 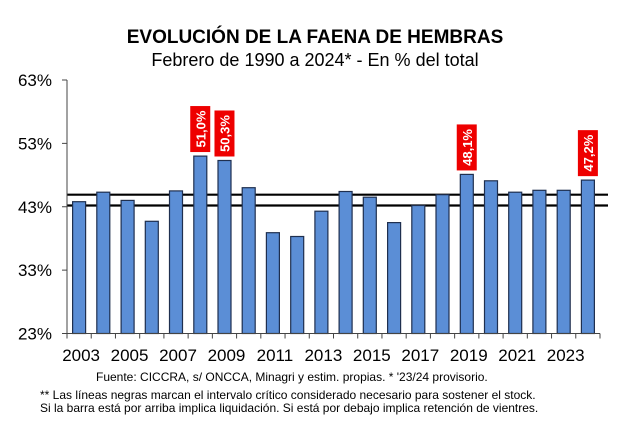 I want to click on chart-title: EVOLUCIÓN DE LA FAENA DE HEMBRAS, so click(x=315, y=37).